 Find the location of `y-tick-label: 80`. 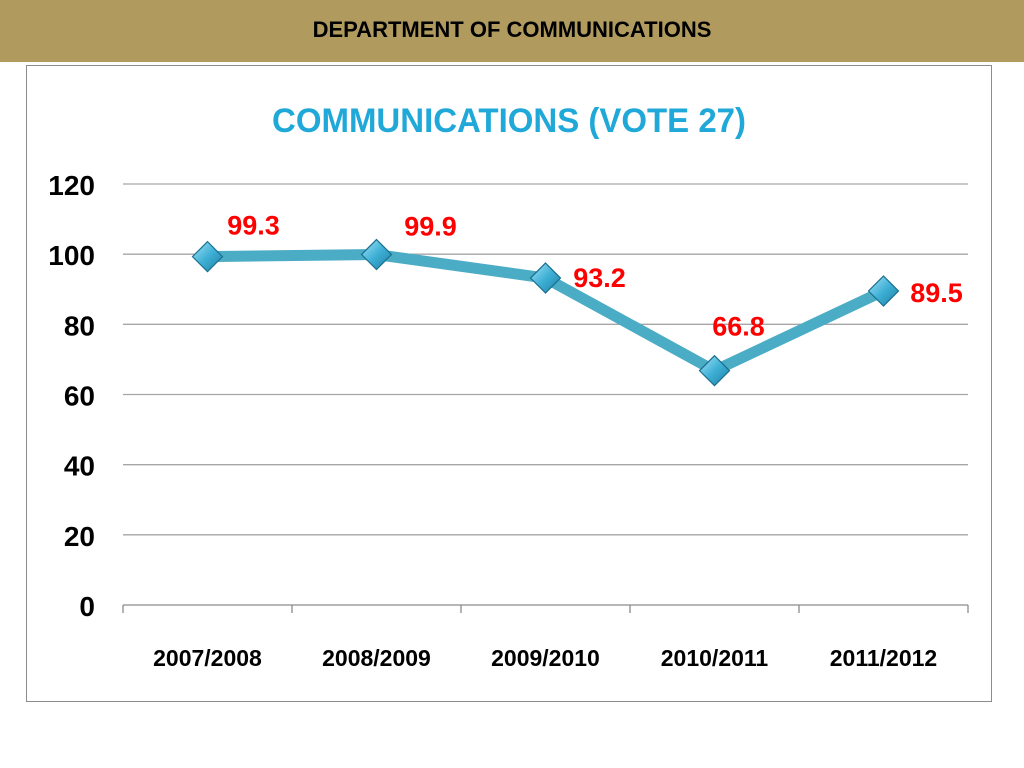

y-tick-label: 80 is located at coordinates (79, 325).